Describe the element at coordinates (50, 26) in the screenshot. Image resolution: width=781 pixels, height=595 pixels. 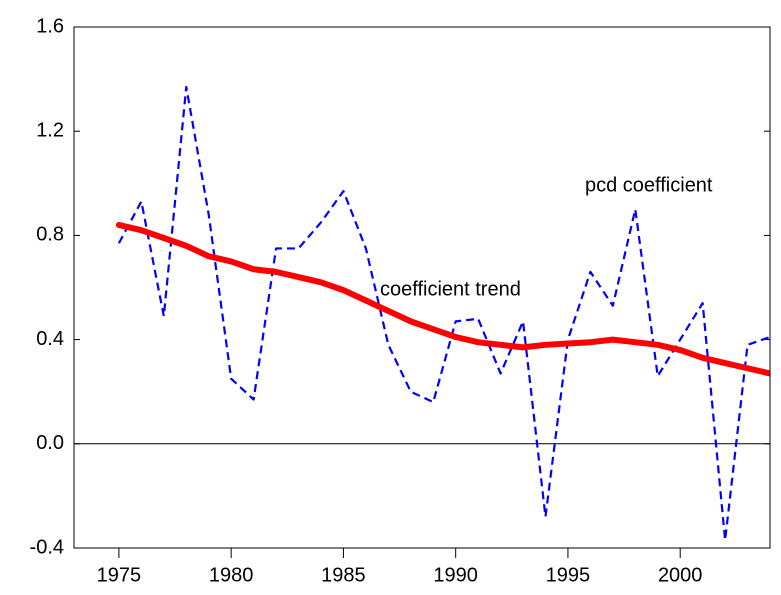
I see `y-tick-label: 1.6` at that location.